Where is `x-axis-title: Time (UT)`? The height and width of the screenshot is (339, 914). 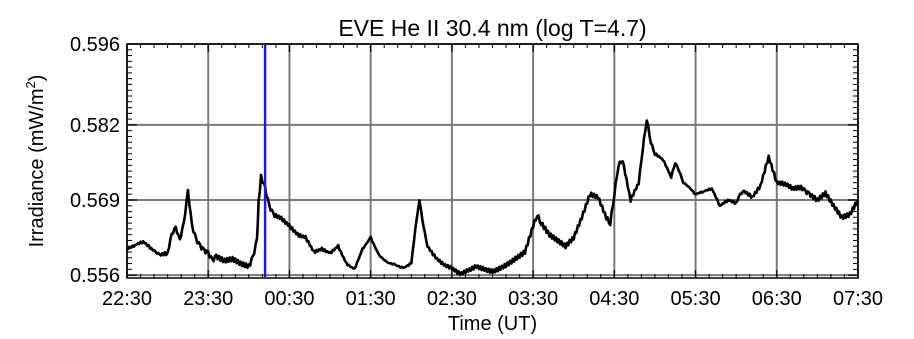 x-axis-title: Time (UT) is located at coordinates (492, 324).